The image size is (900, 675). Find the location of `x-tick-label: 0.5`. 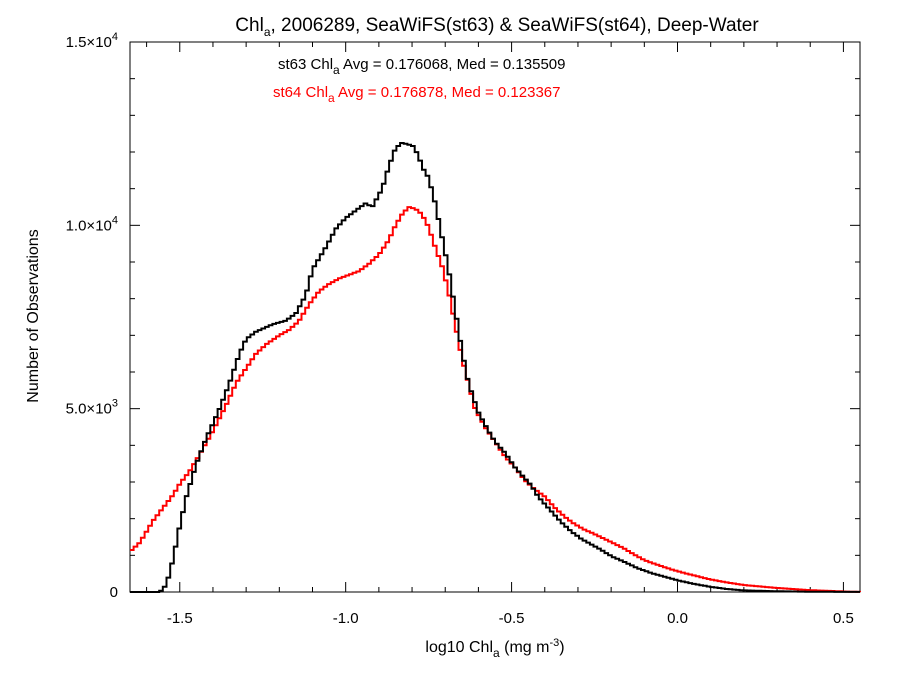

x-tick-label: 0.5 is located at coordinates (843, 618).